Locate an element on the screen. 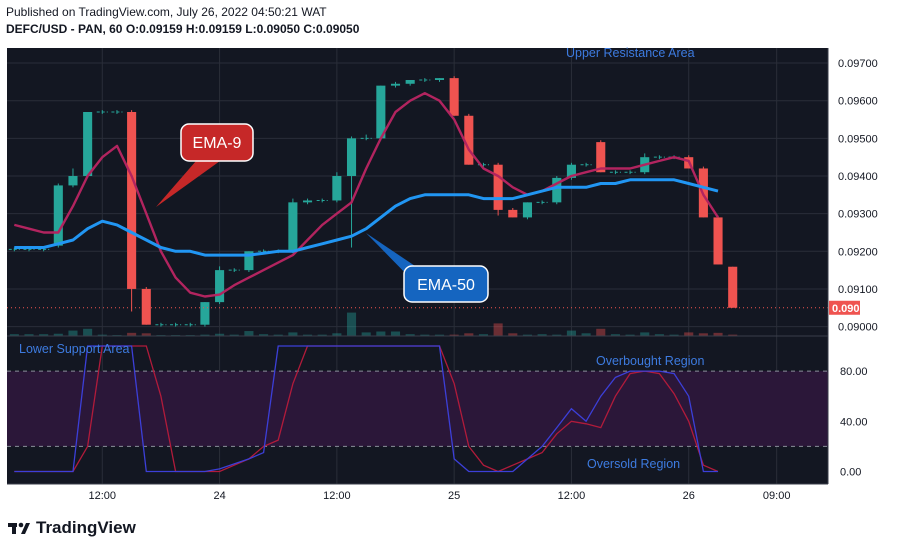 The width and height of the screenshot is (900, 548). brand-name: TradingView is located at coordinates (86, 527).